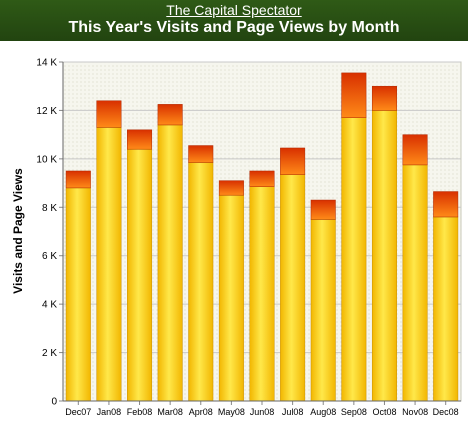 The image size is (468, 431). Describe the element at coordinates (231, 412) in the screenshot. I see `x-tick-label: May08` at that location.